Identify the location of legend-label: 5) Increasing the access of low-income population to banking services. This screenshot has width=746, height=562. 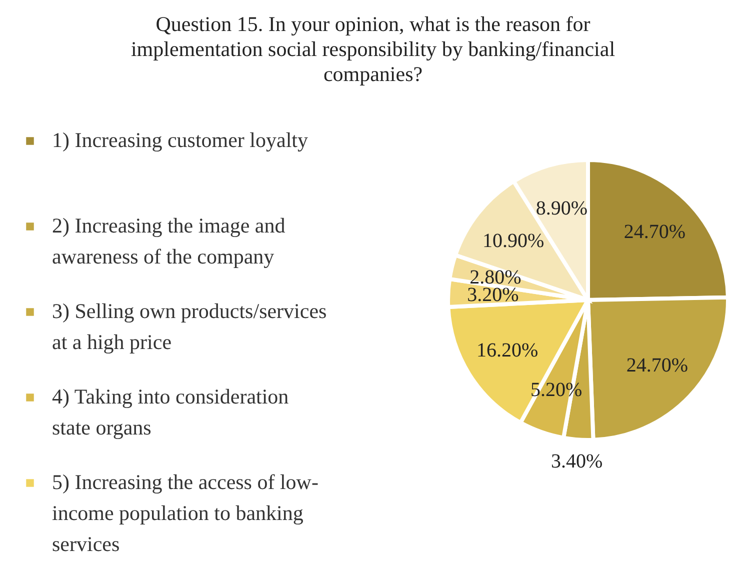
(185, 513).